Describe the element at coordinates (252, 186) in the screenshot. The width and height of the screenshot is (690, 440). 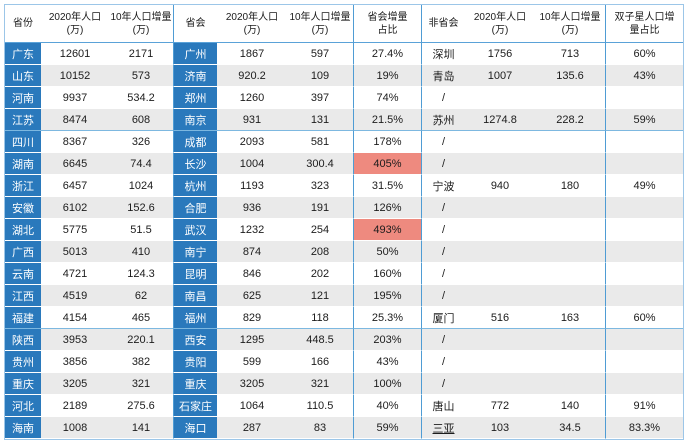
I see `cell-capital-pop-2020: 1193` at that location.